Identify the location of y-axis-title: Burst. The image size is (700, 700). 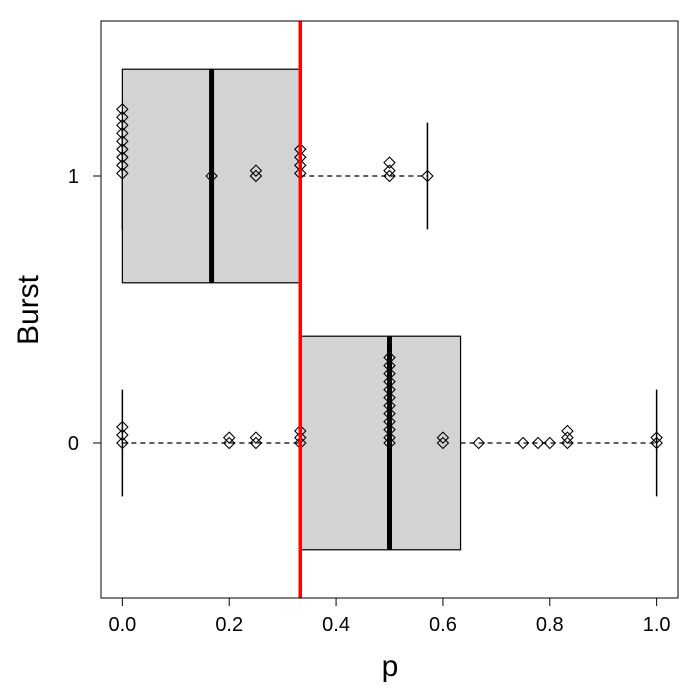
(28, 309).